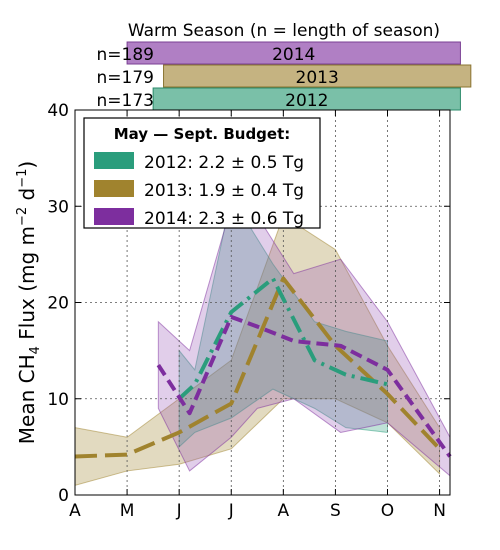 This screenshot has width=500, height=550. I want to click on legend-label: 2012: 2.2 ± 0.5 Tg, so click(224, 163).